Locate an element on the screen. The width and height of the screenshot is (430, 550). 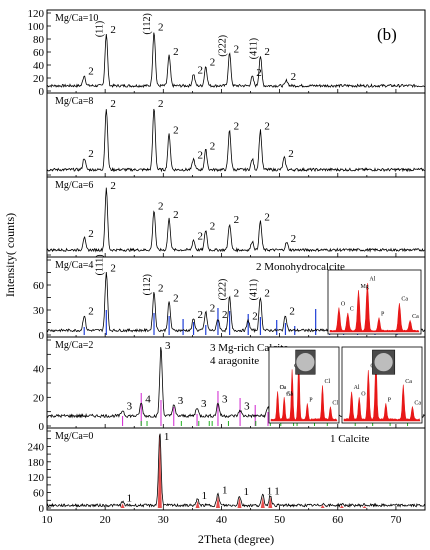
x-tick-label: 60 is located at coordinates (338, 520).